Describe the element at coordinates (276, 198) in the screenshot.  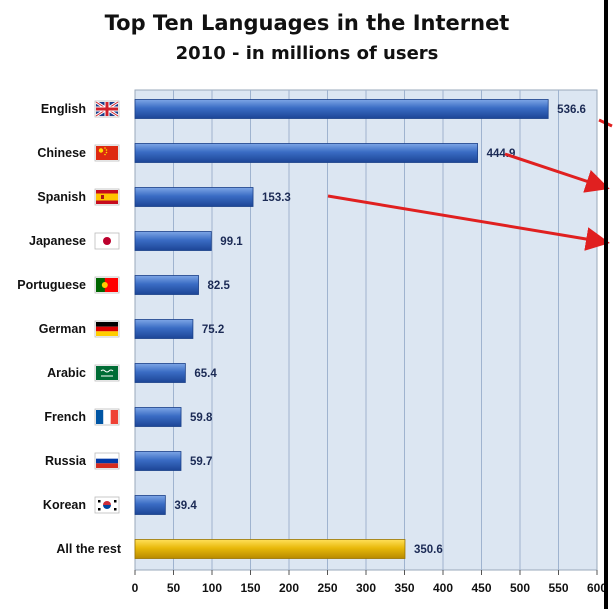
I see `value-label-spanish: 153.3` at that location.